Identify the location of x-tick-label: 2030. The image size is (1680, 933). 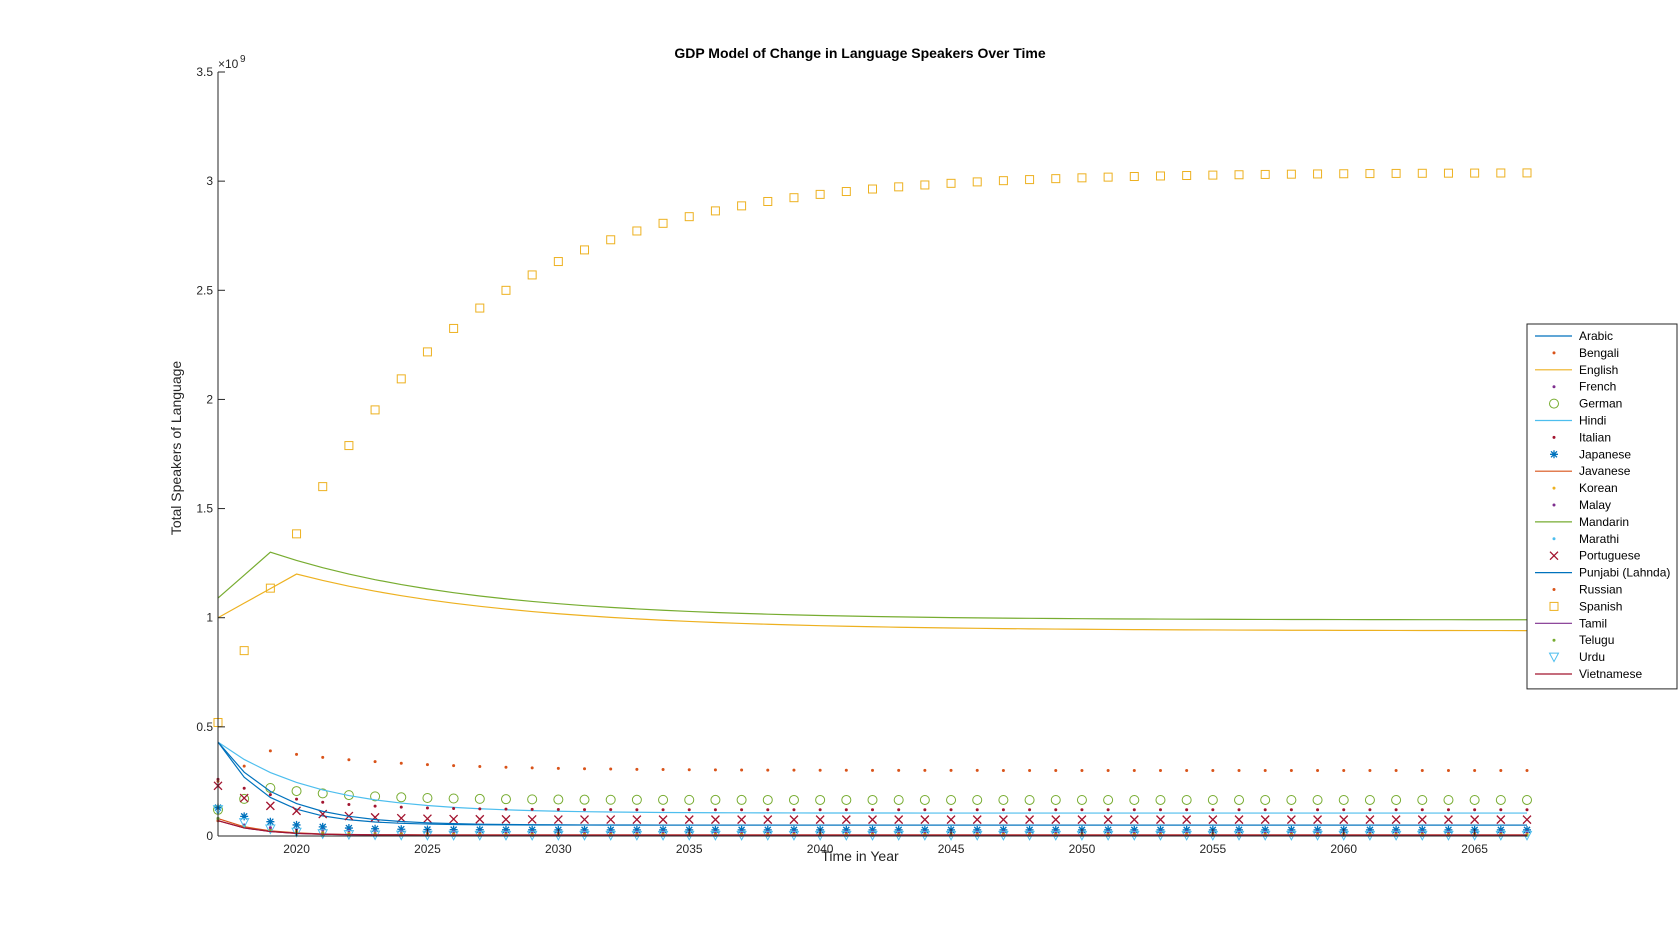
(558, 849).